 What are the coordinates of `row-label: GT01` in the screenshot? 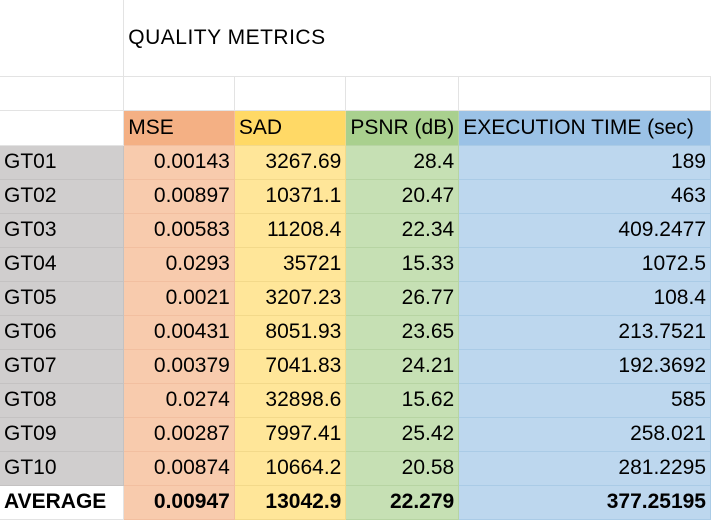 It's located at (62, 162).